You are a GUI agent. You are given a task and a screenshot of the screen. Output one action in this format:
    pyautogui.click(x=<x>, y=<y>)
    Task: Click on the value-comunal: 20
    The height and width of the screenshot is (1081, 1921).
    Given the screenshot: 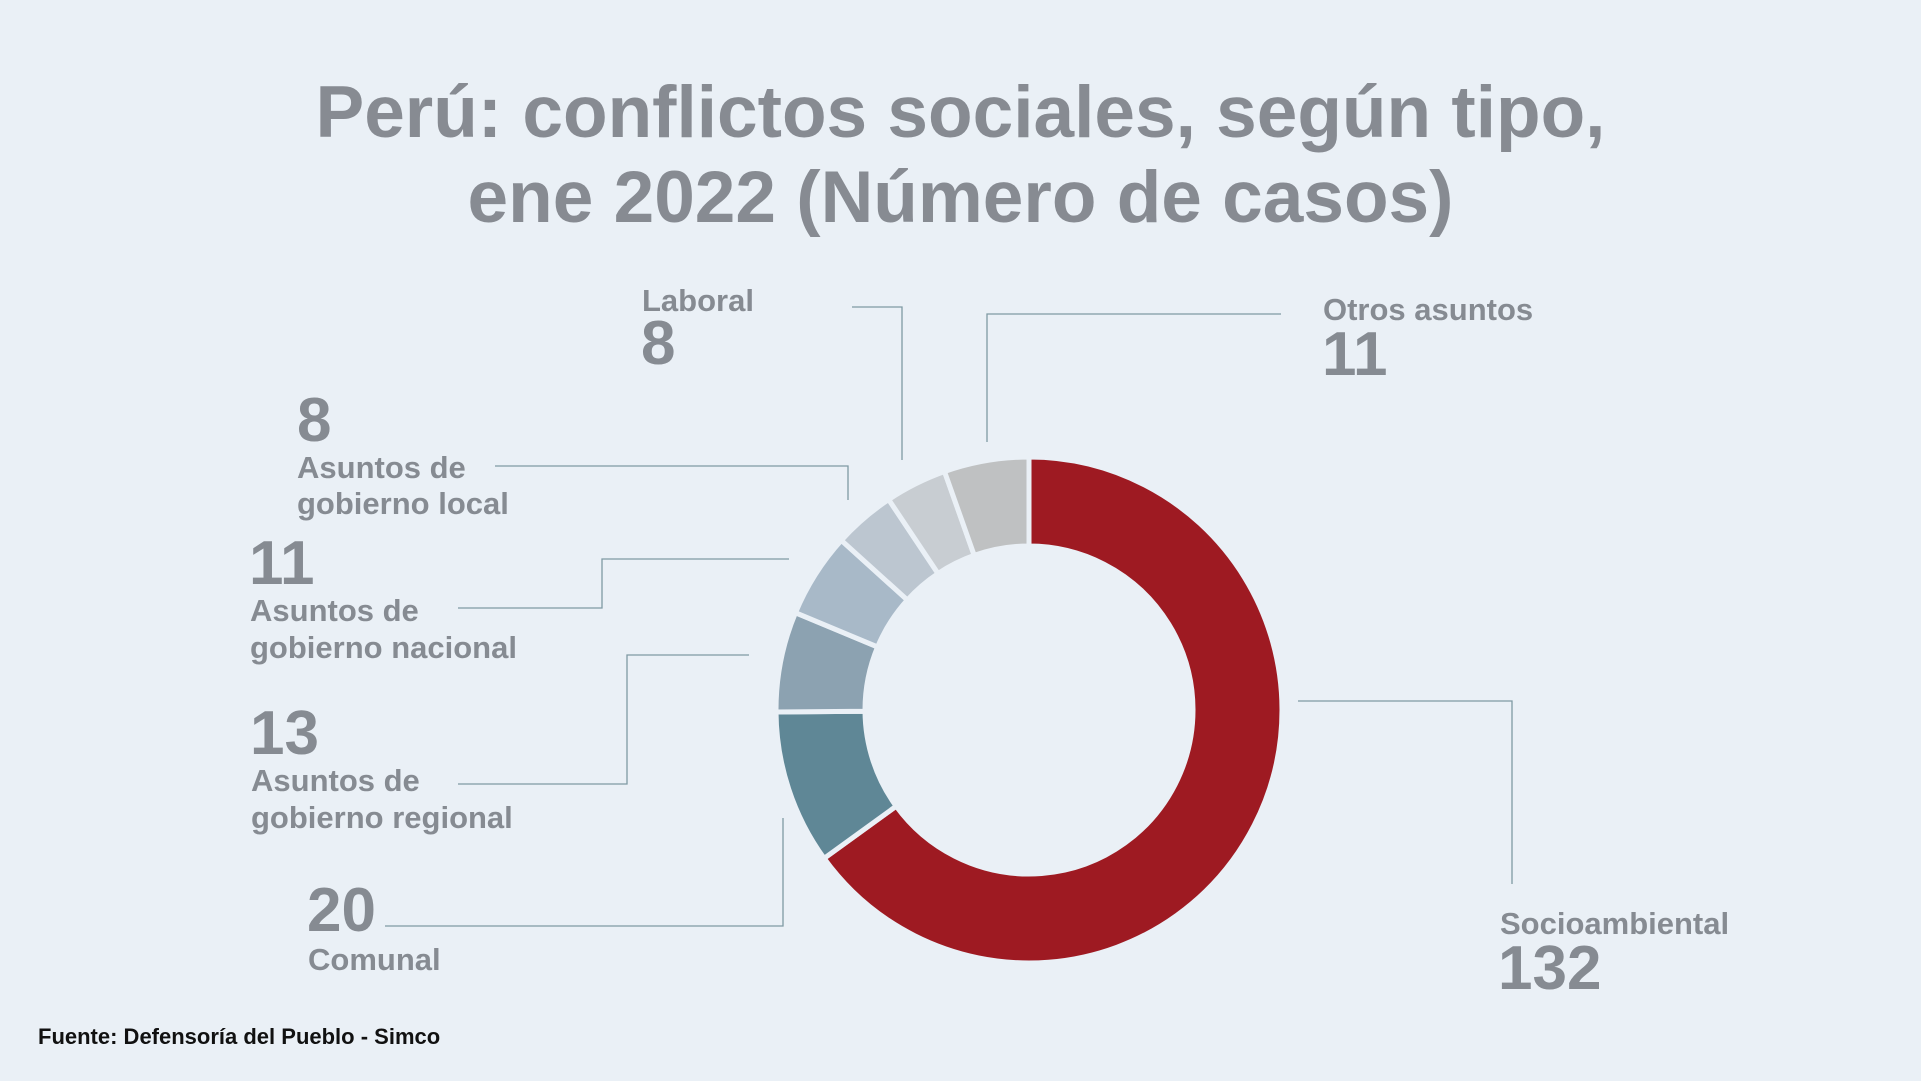 What is the action you would take?
    pyautogui.click(x=341, y=910)
    